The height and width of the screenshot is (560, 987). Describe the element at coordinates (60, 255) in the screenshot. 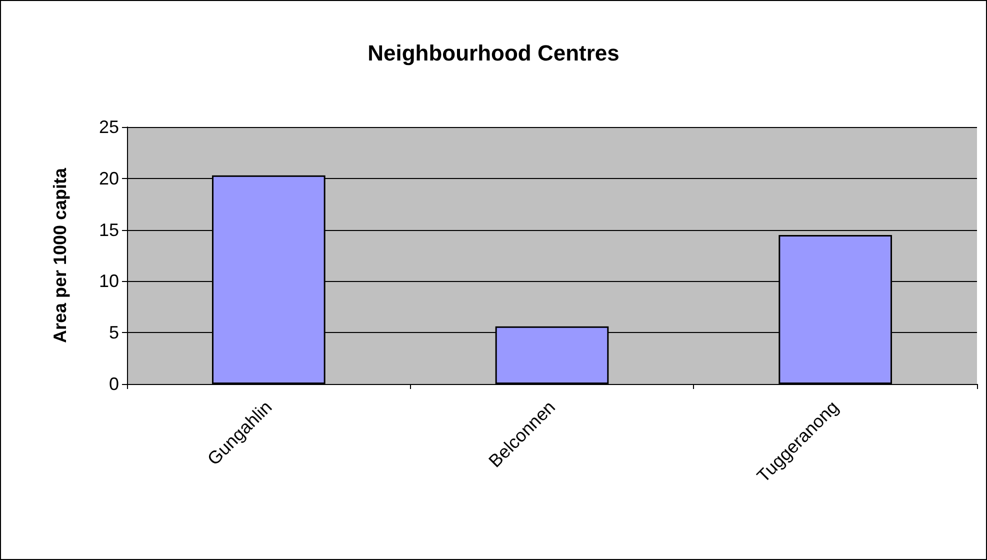

I see `y-axis-title: Area per 1000 capita` at that location.